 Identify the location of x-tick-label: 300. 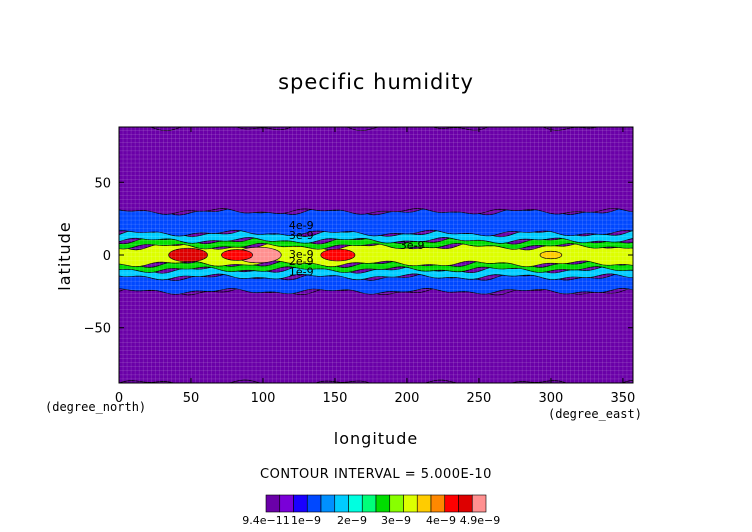
(551, 398).